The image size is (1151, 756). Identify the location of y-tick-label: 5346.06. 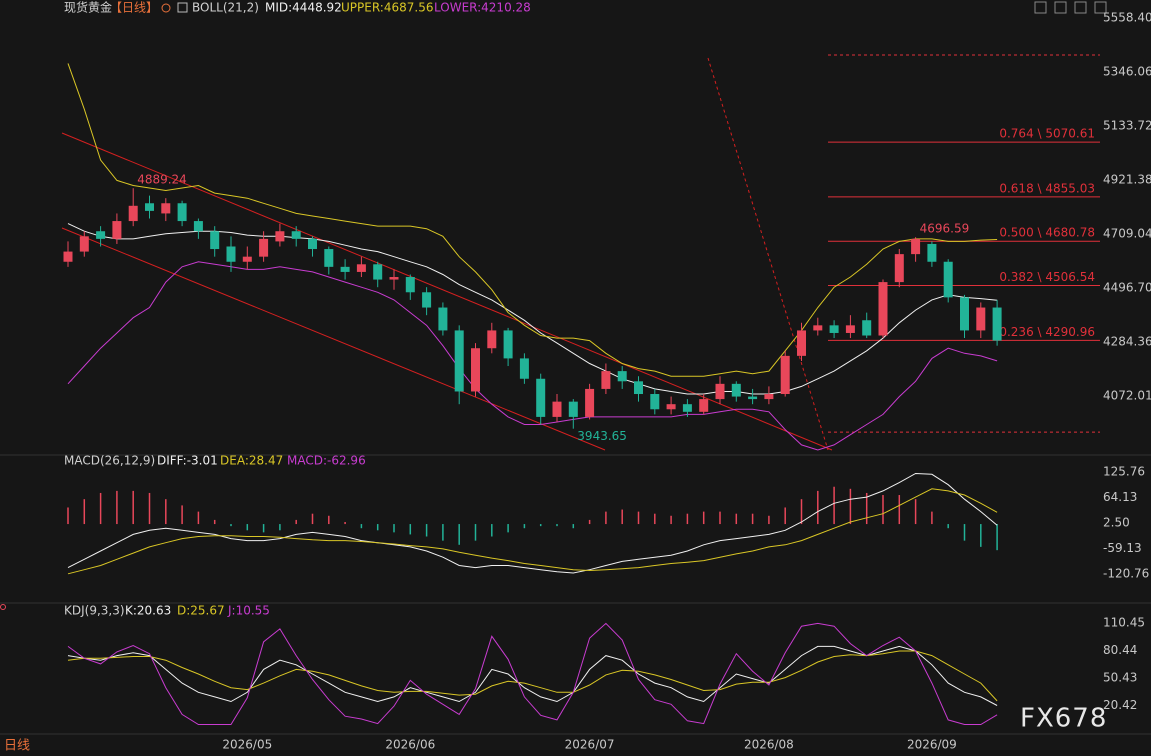
(1127, 72).